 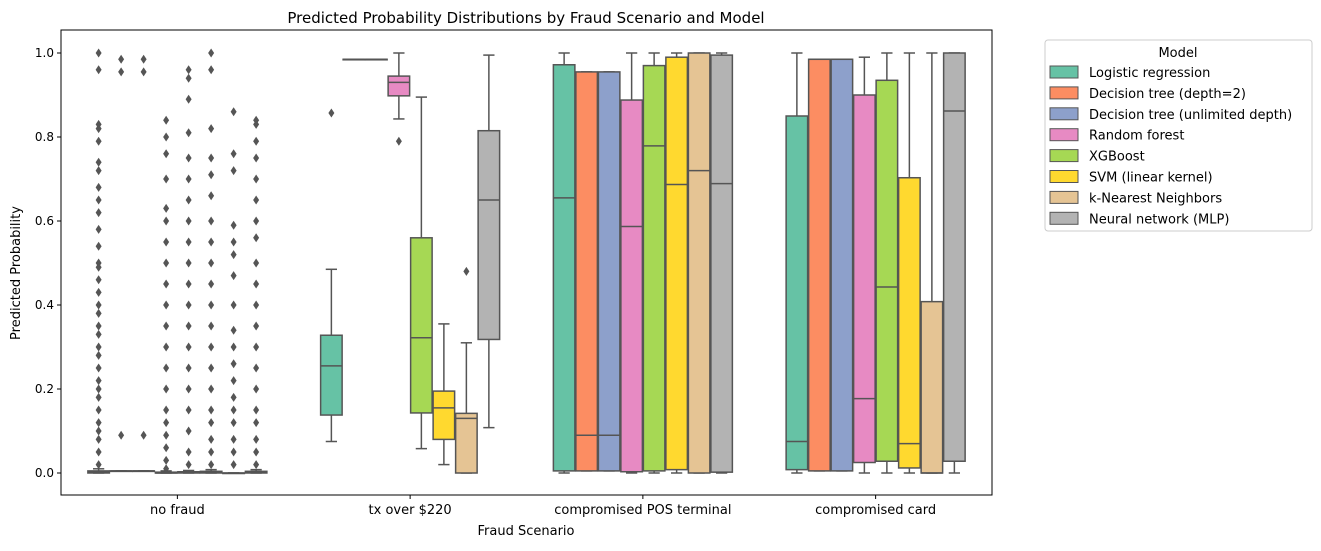 What do you see at coordinates (44, 389) in the screenshot?
I see `y-tick-label: 0.2` at bounding box center [44, 389].